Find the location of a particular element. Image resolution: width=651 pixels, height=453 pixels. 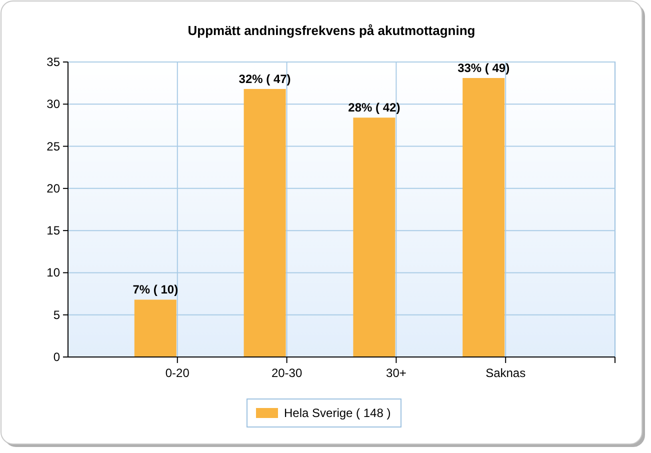

y-tick-label: 35 is located at coordinates (53, 62).